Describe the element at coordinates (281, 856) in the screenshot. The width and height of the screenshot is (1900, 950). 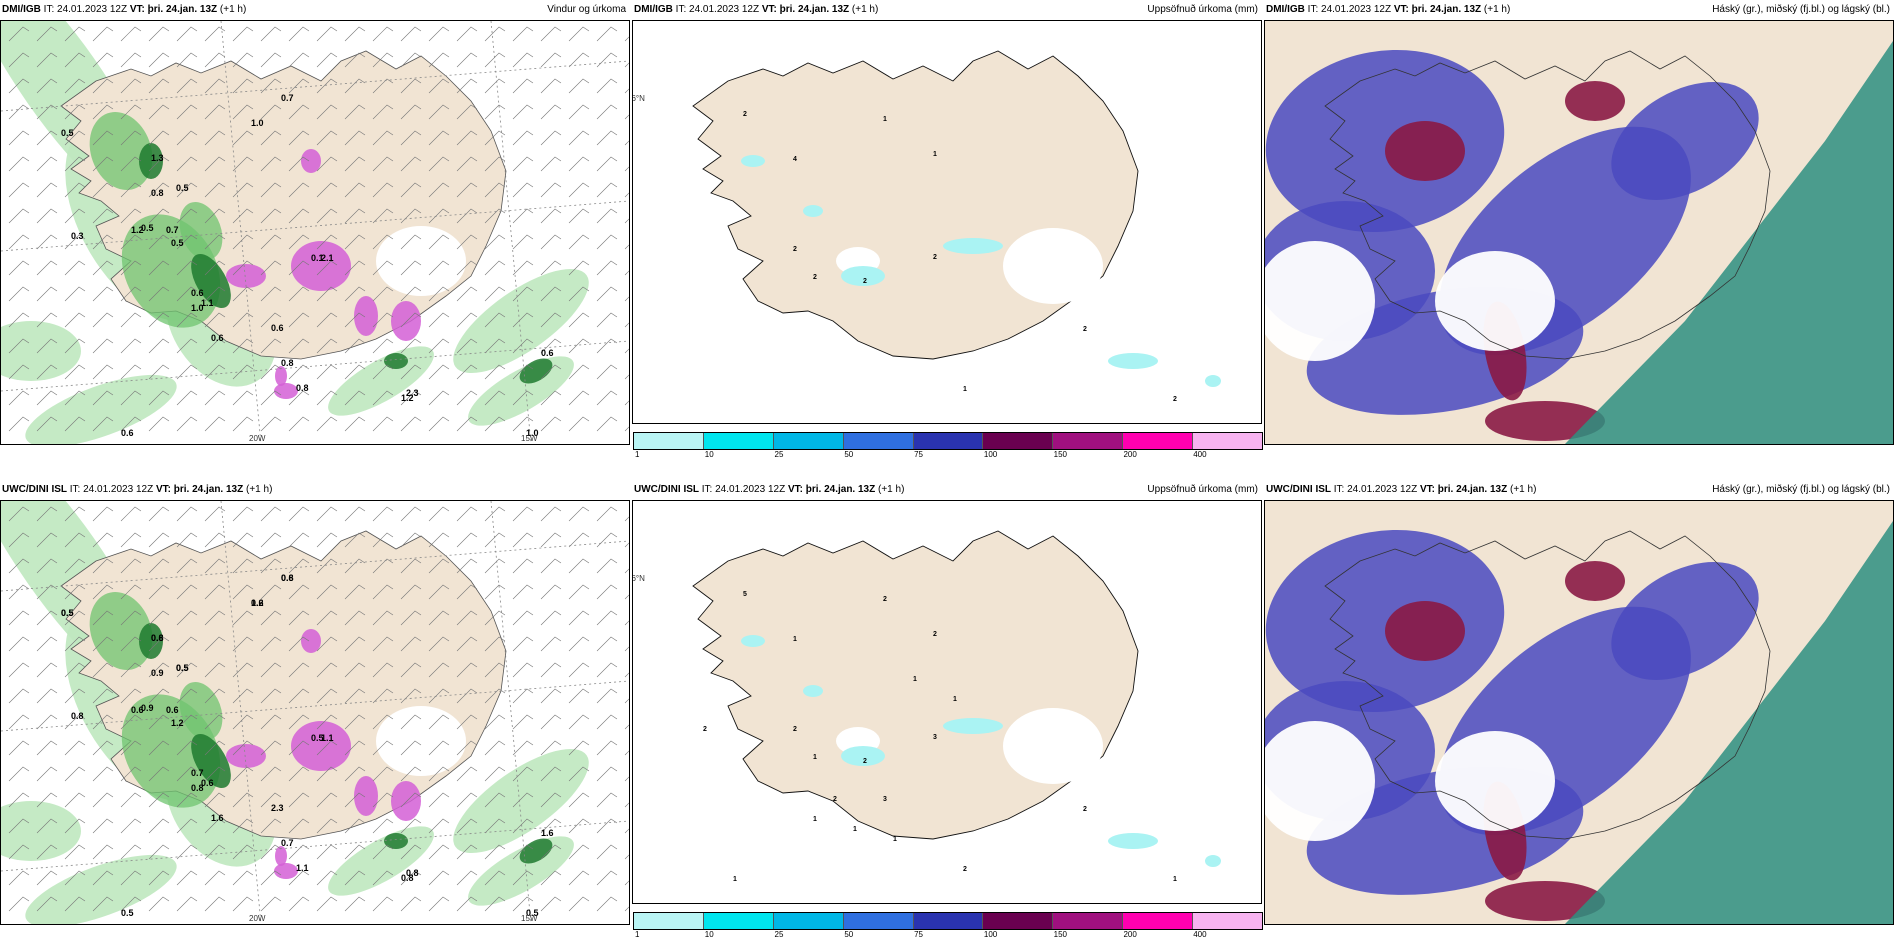
I see `snow-area` at that location.